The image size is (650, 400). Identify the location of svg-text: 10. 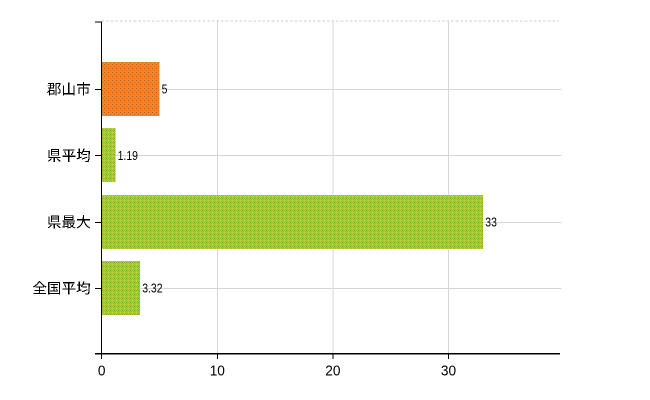
(217, 370).